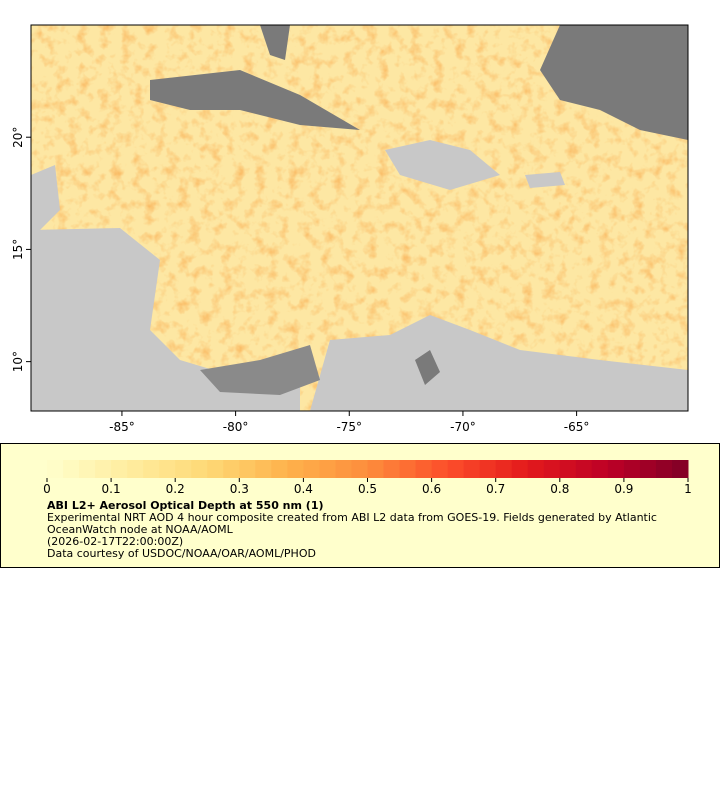 Image resolution: width=720 pixels, height=800 pixels. I want to click on colorbar-tick-label: 0.2, so click(175, 489).